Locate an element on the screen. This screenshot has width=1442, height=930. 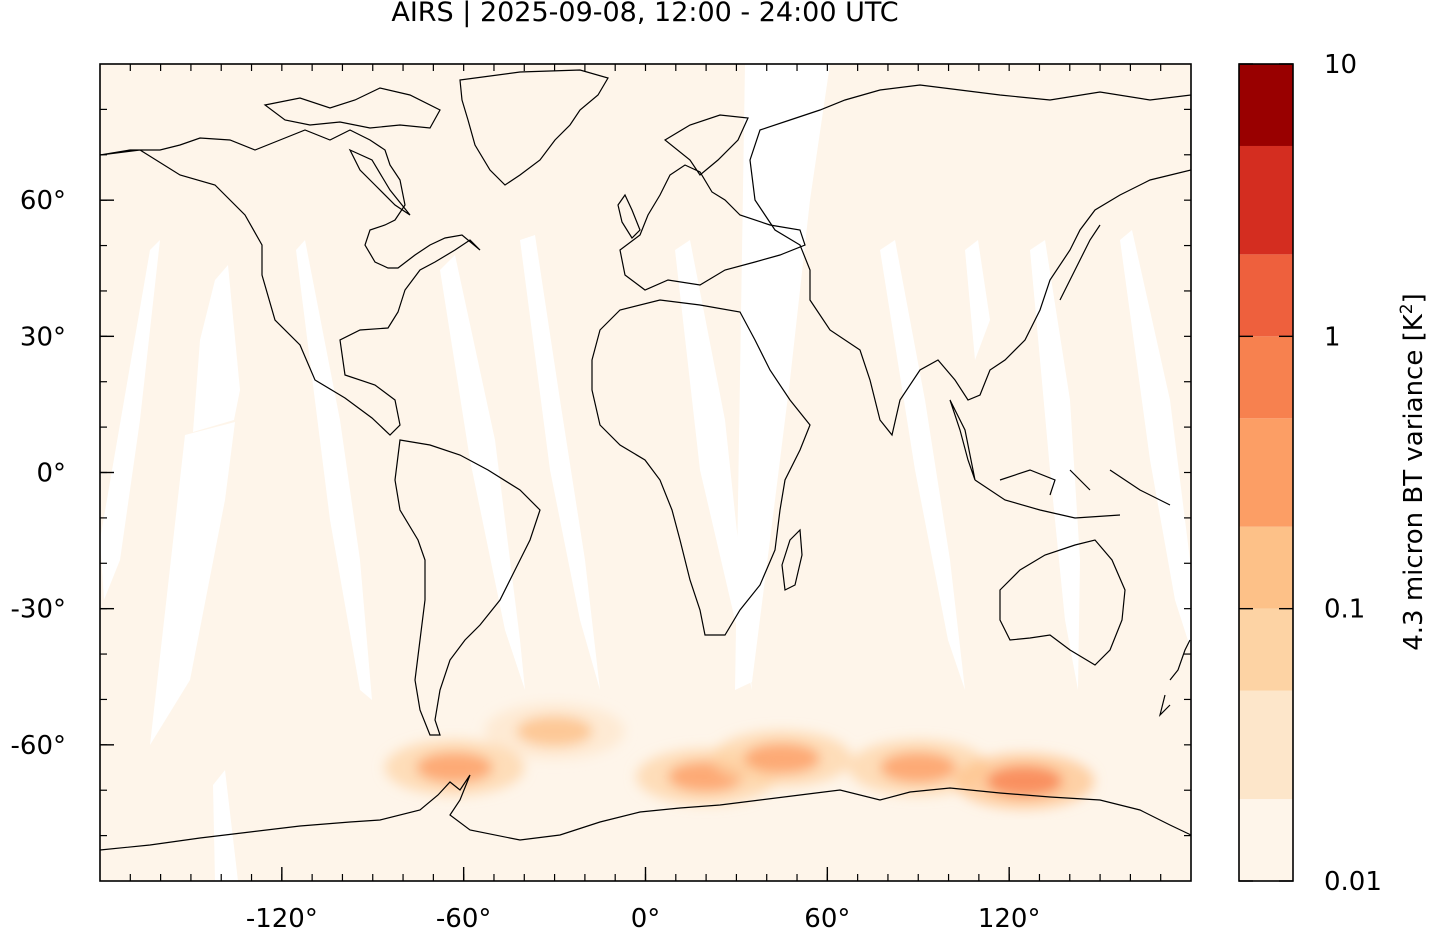
africa-coast is located at coordinates (701, 467).